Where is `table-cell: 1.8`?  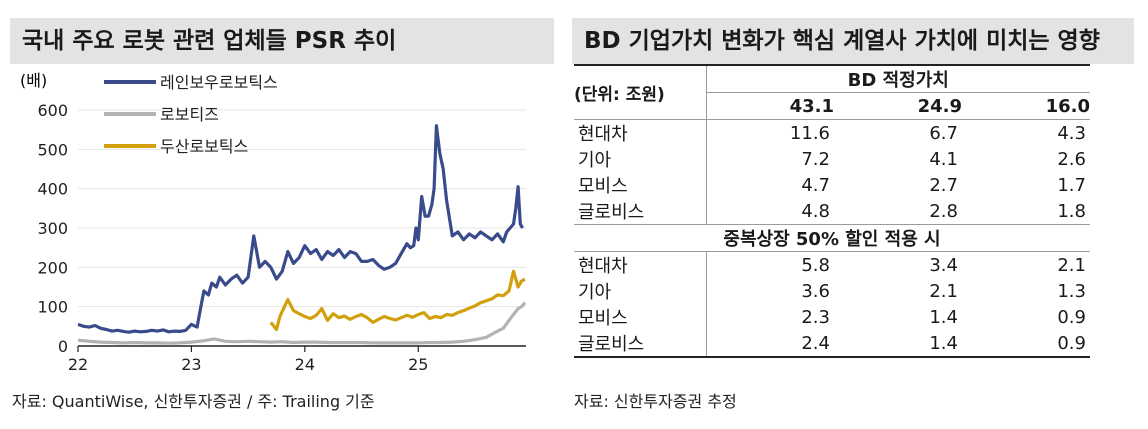
table-cell: 1.8 is located at coordinates (1071, 211).